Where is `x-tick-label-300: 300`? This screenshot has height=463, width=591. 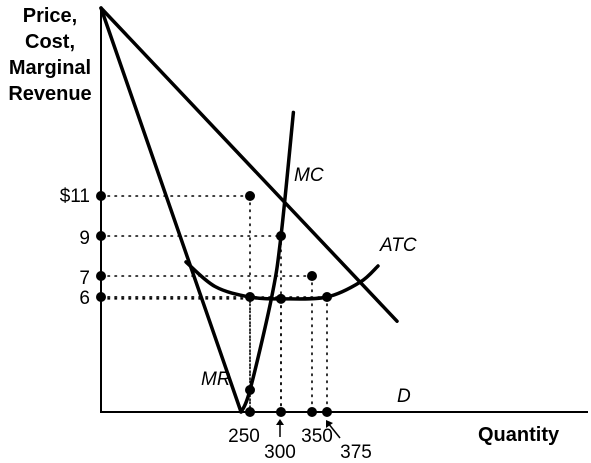
x-tick-label-300: 300 is located at coordinates (280, 452).